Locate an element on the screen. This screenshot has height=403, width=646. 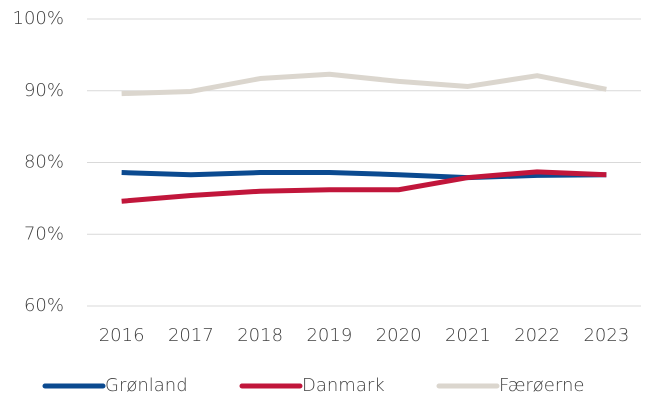
x-tick-label: 2023 is located at coordinates (606, 335).